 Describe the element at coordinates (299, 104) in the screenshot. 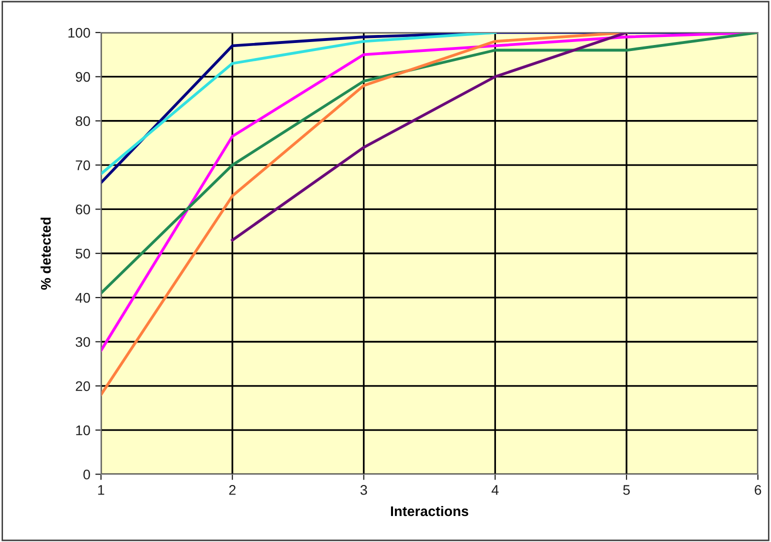

I see `line-series` at that location.